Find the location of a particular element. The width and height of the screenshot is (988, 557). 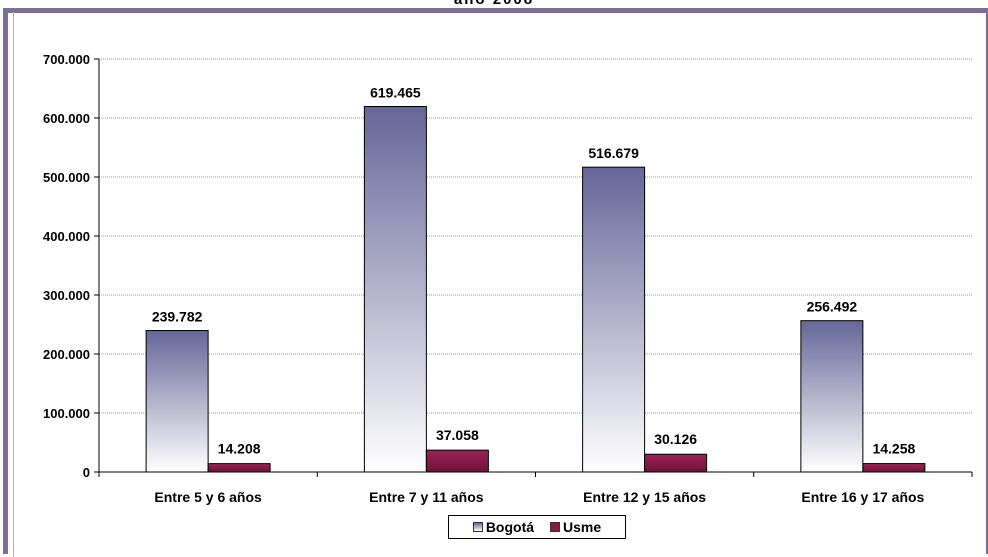

data-label-bogota: 256.492 is located at coordinates (832, 307).